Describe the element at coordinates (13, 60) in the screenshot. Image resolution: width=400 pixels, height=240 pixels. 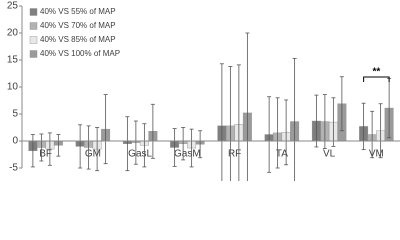
I see `y-tick-label: 15` at that location.